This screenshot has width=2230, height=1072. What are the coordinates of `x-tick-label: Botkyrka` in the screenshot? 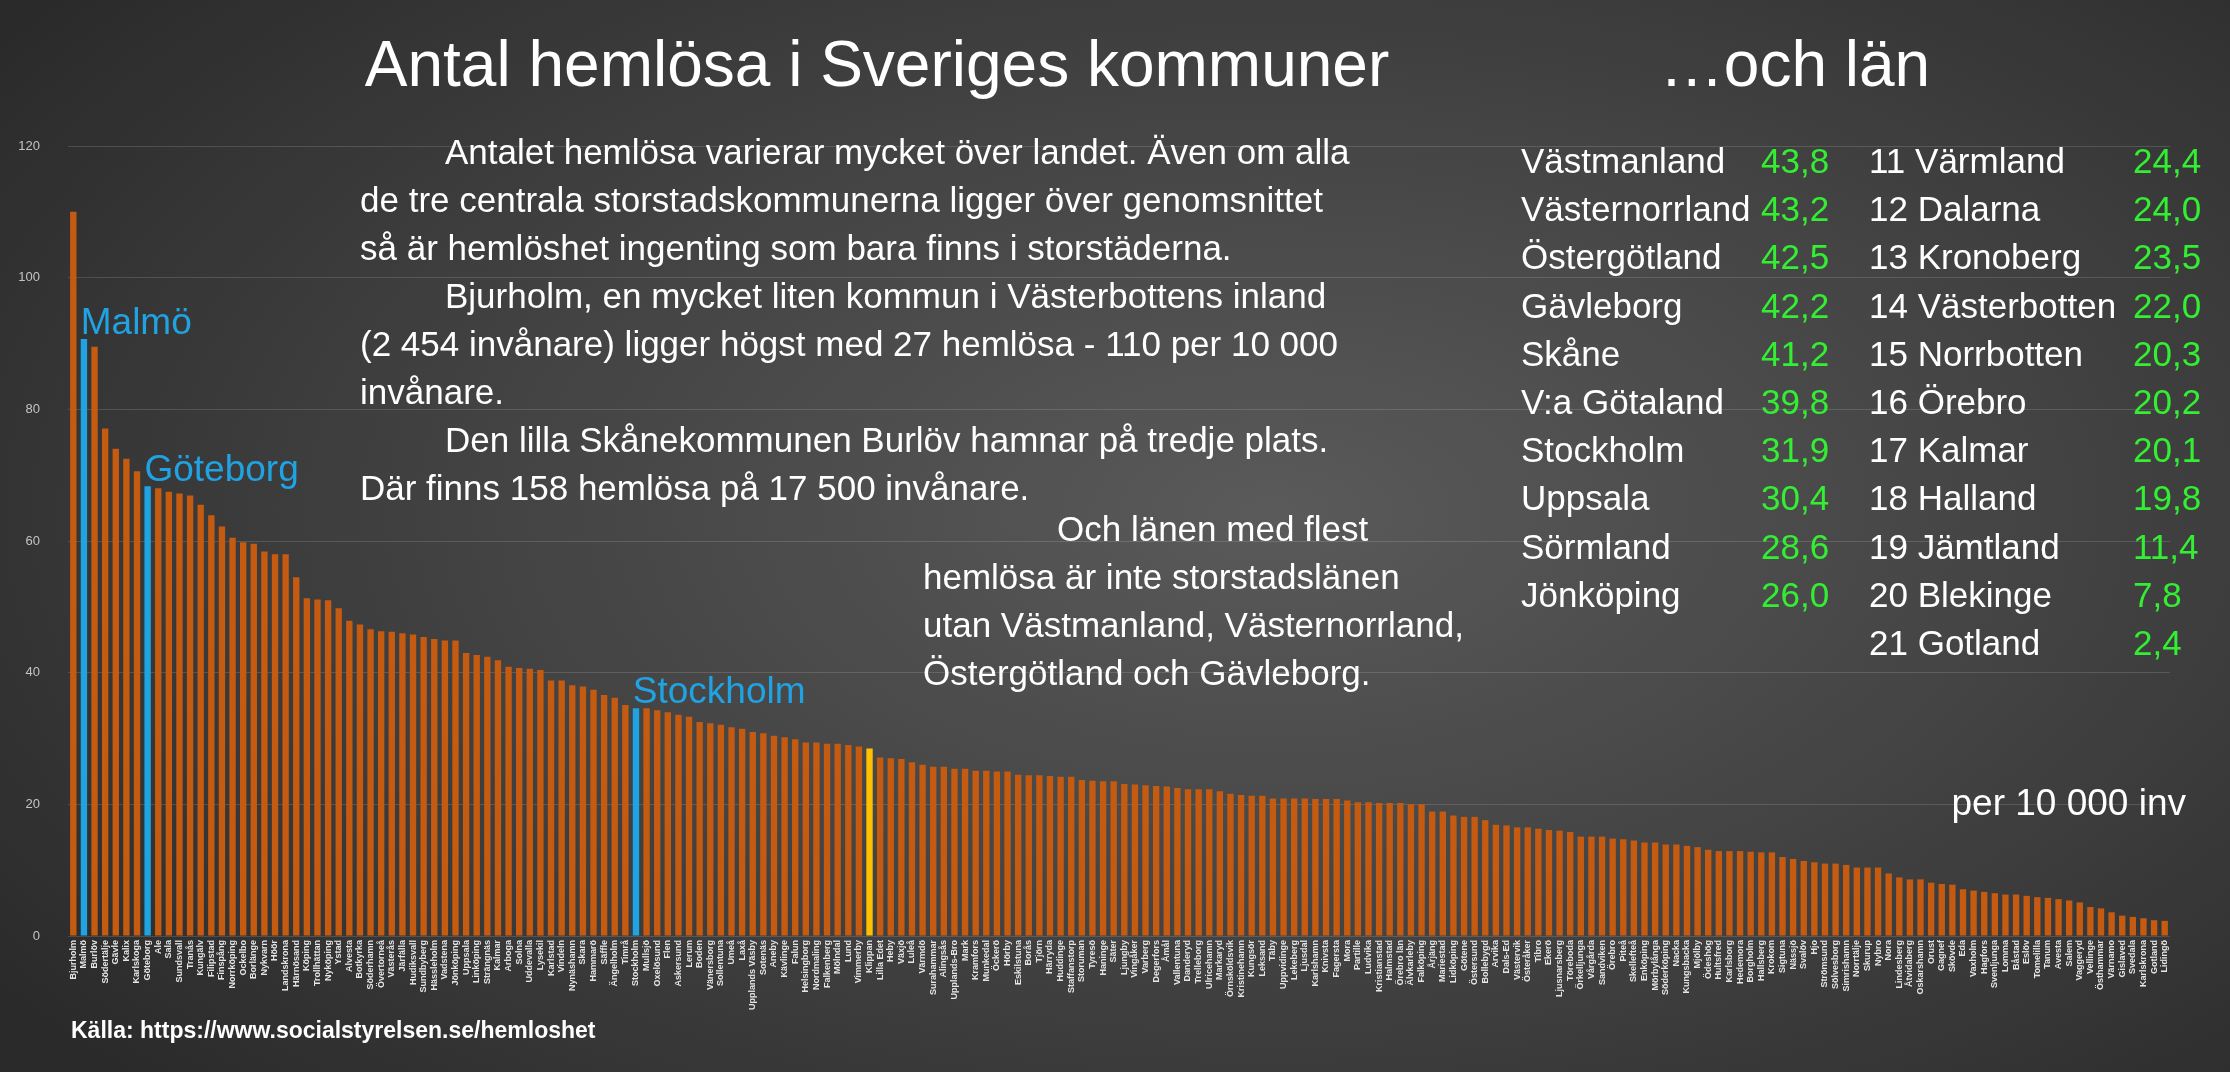 It's located at (359, 959).